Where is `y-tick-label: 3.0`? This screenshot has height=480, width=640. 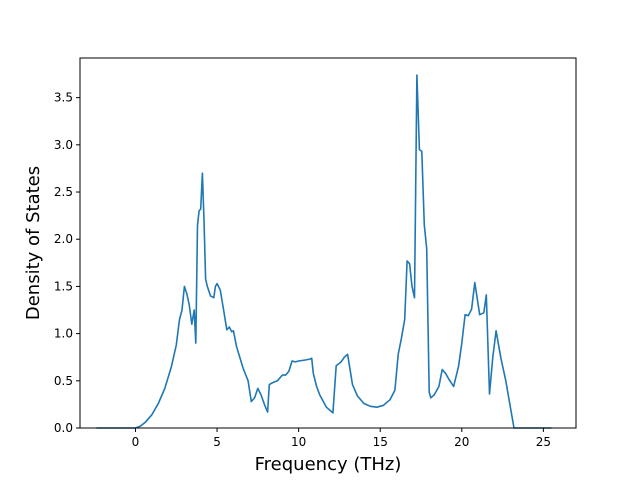 y-tick-label: 3.0 is located at coordinates (63, 145).